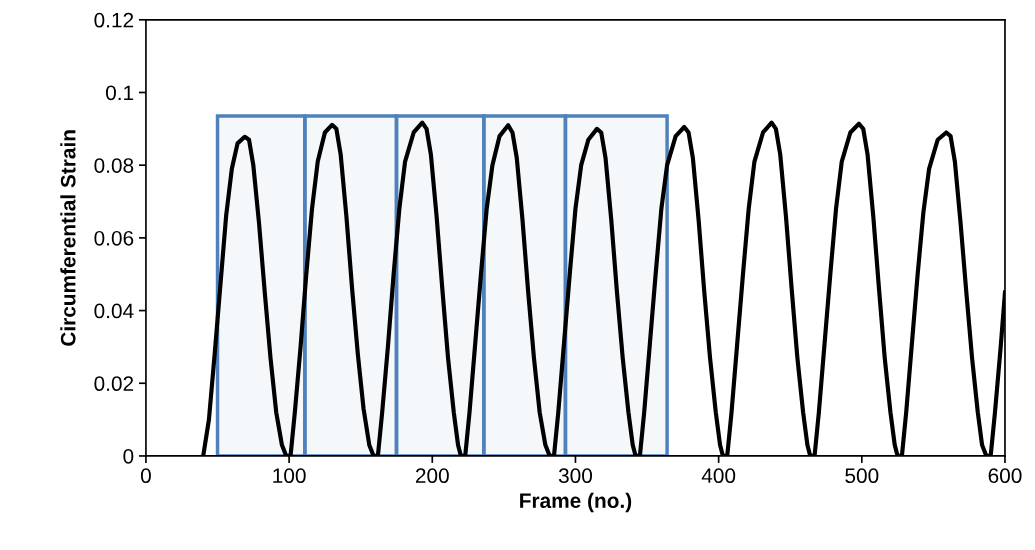 This screenshot has width=1035, height=550. Describe the element at coordinates (114, 20) in the screenshot. I see `y-tick-label: 0.12` at that location.